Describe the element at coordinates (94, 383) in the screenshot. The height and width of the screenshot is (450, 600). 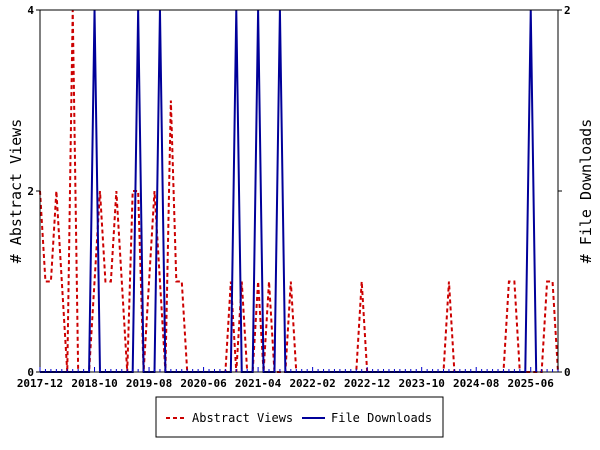
I see `x-tick-label: 2018-10` at that location.